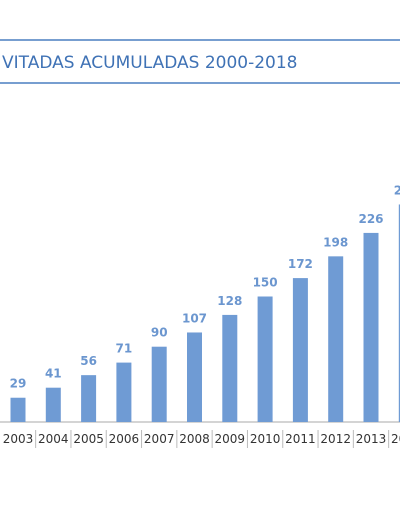  I want to click on x-tick-label: 2003, so click(18, 439).